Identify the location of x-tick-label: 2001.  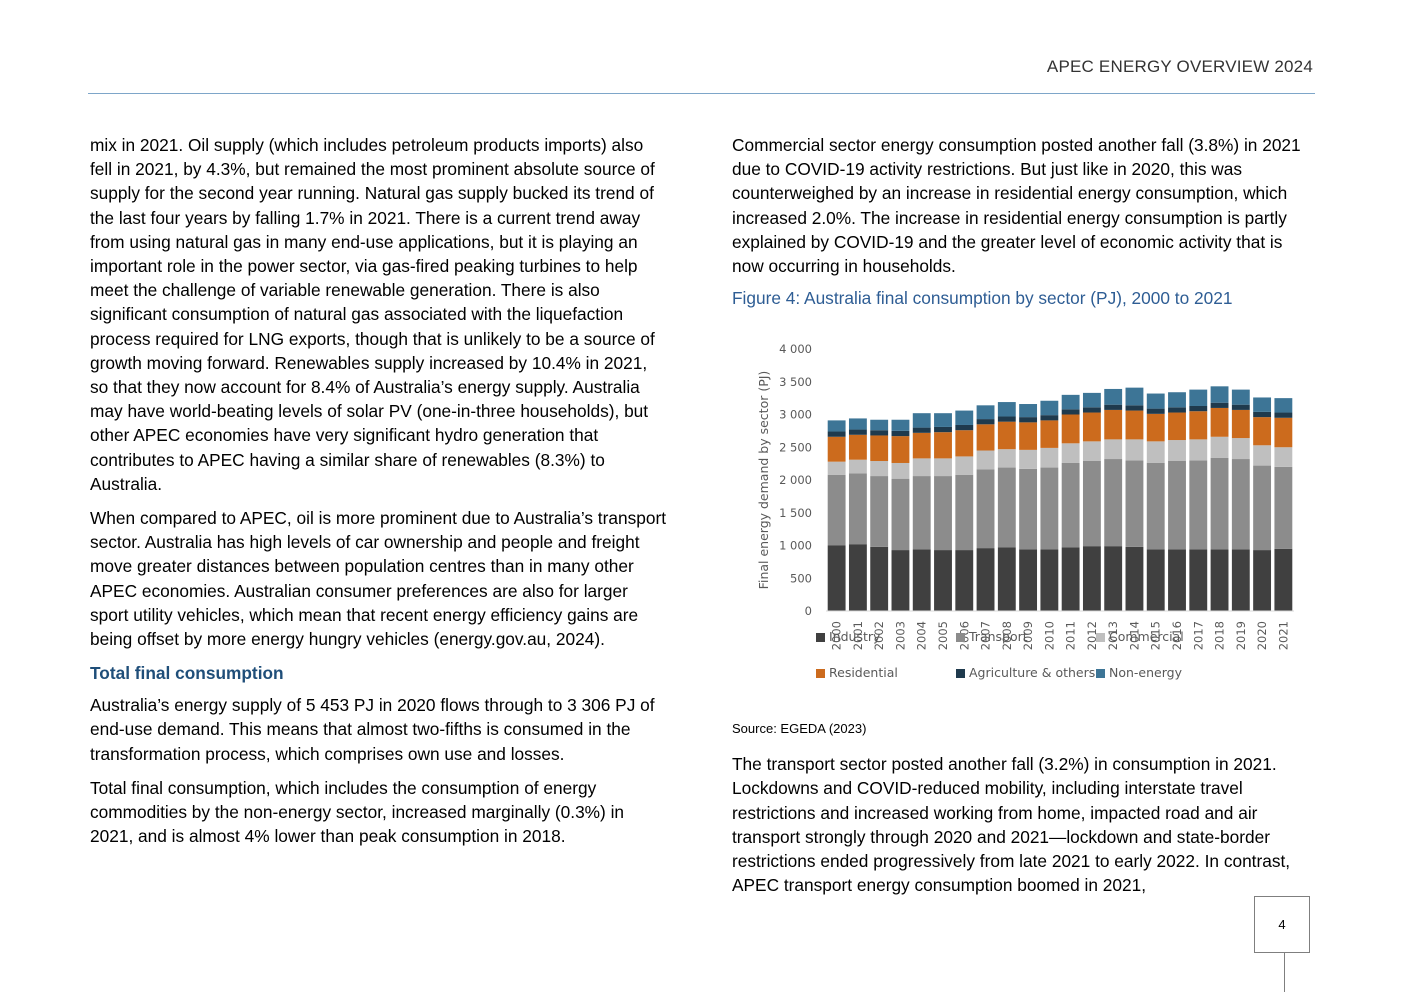
(858, 635).